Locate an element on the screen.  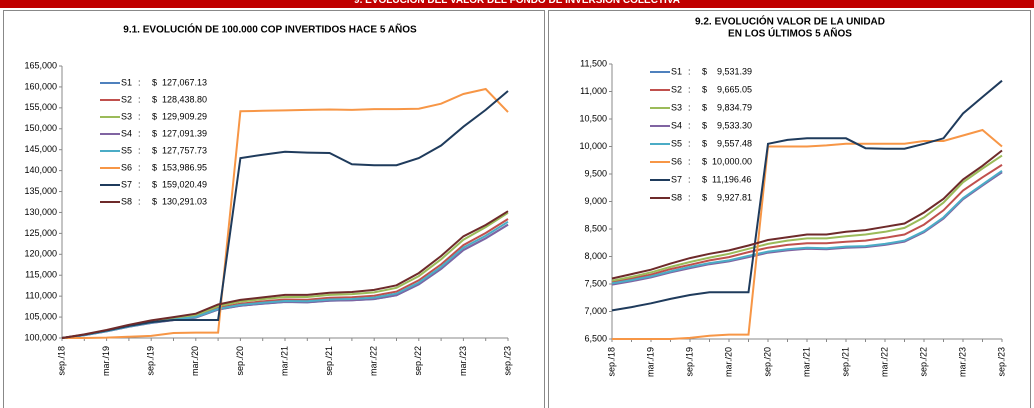
legend-value: $ 9,665.05 is located at coordinates (727, 89).